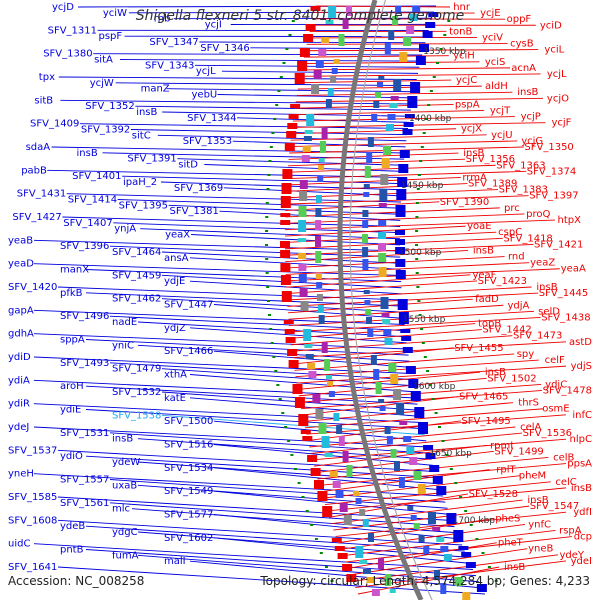  Describe the element at coordinates (125, 229) in the screenshot. I see `gene-label-left: ynjA` at that location.